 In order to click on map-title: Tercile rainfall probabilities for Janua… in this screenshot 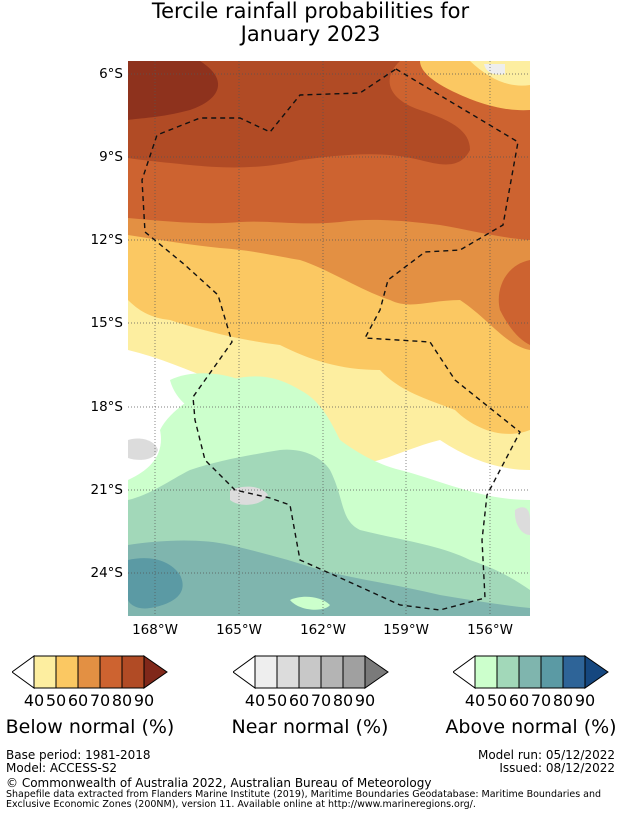, I will do `click(310, 23)`.